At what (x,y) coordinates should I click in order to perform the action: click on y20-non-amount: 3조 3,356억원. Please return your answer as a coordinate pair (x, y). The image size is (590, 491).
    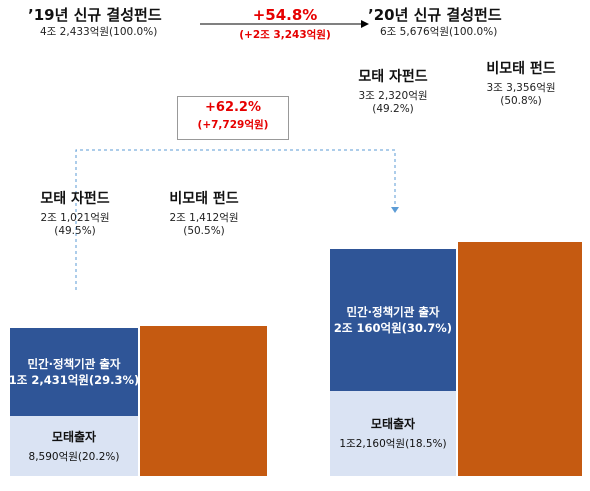
    Looking at the image, I should click on (521, 88).